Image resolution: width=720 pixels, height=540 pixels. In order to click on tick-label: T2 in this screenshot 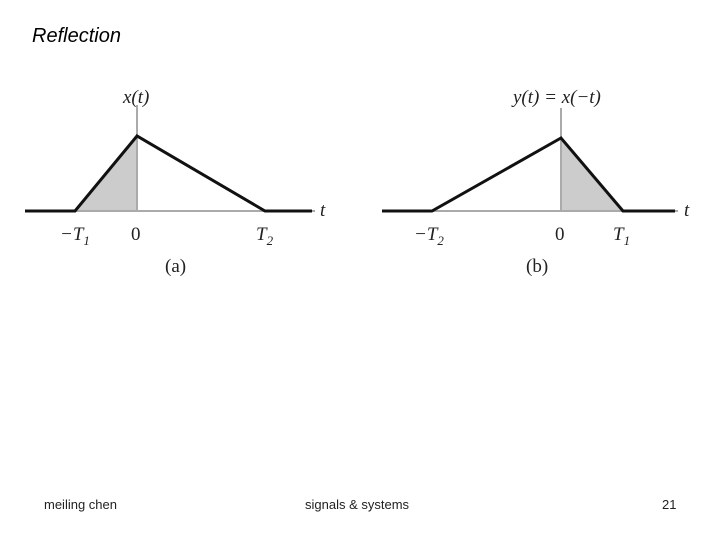, I will do `click(265, 236)`.